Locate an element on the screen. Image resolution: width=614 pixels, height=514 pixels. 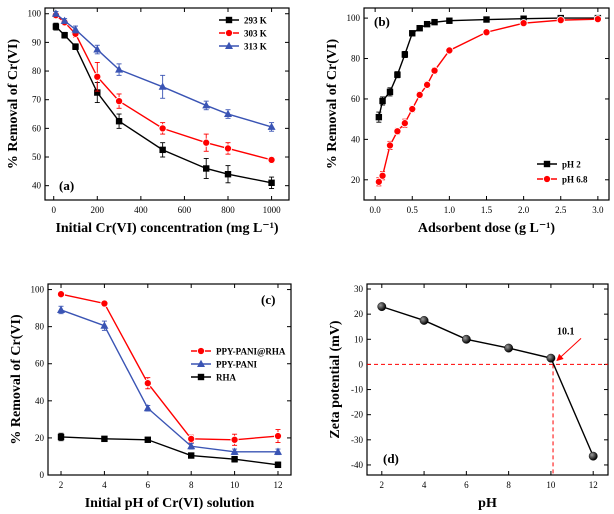
x-tick-label: 0.5 is located at coordinates (413, 210).